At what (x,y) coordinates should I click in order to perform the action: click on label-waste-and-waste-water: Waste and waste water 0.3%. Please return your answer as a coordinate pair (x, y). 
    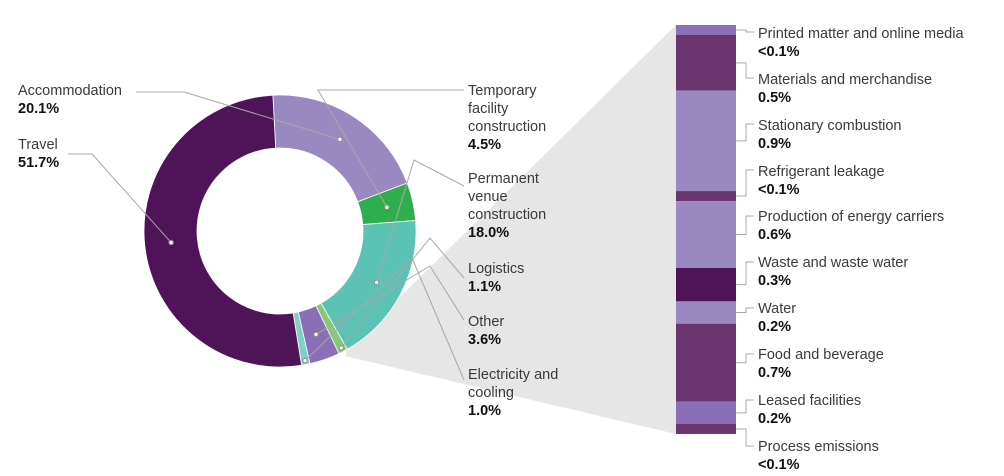
    Looking at the image, I should click on (833, 272).